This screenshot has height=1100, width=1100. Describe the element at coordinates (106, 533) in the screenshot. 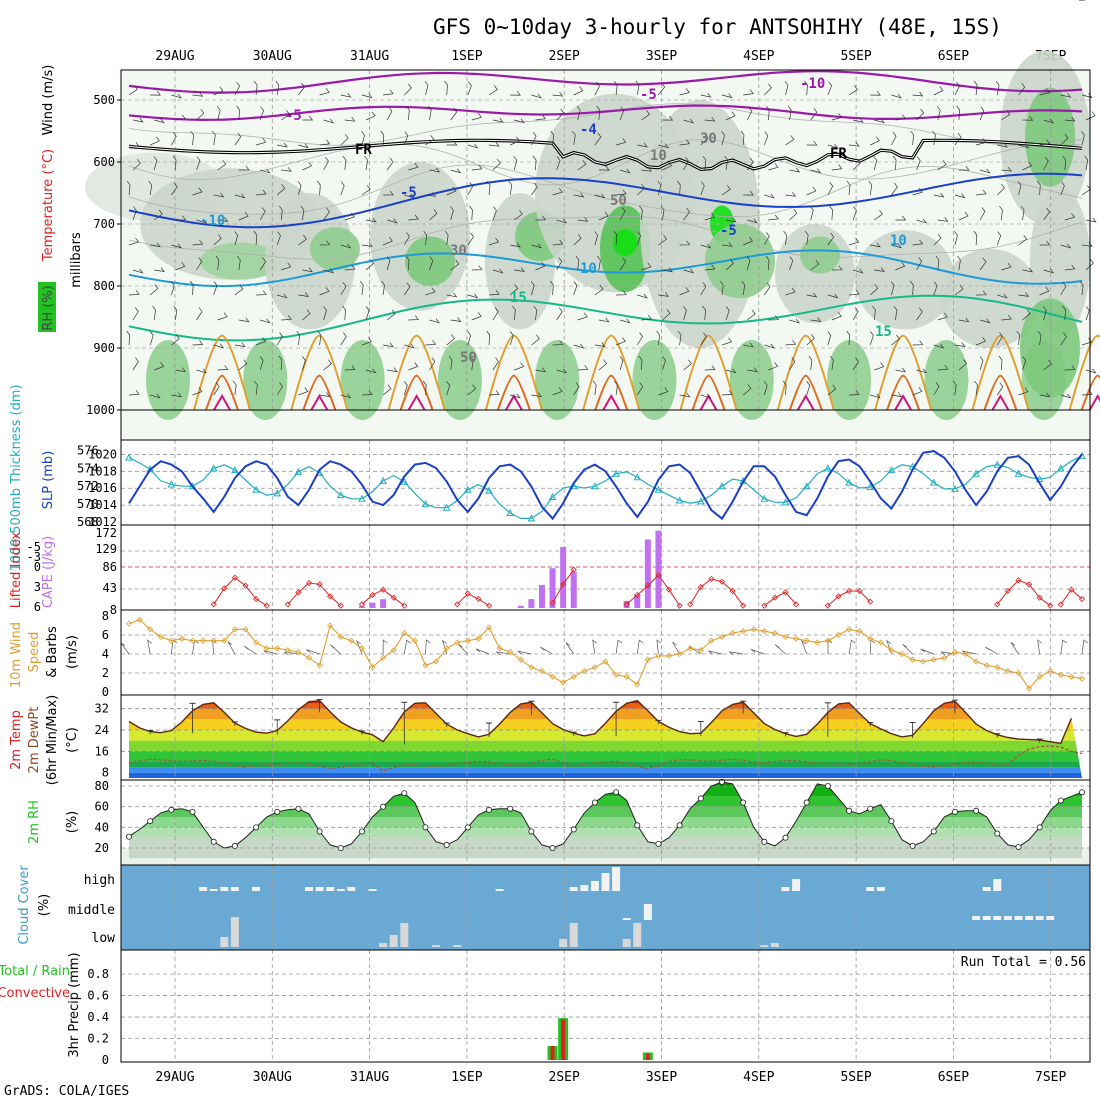

I see `cape-tick: 172` at that location.